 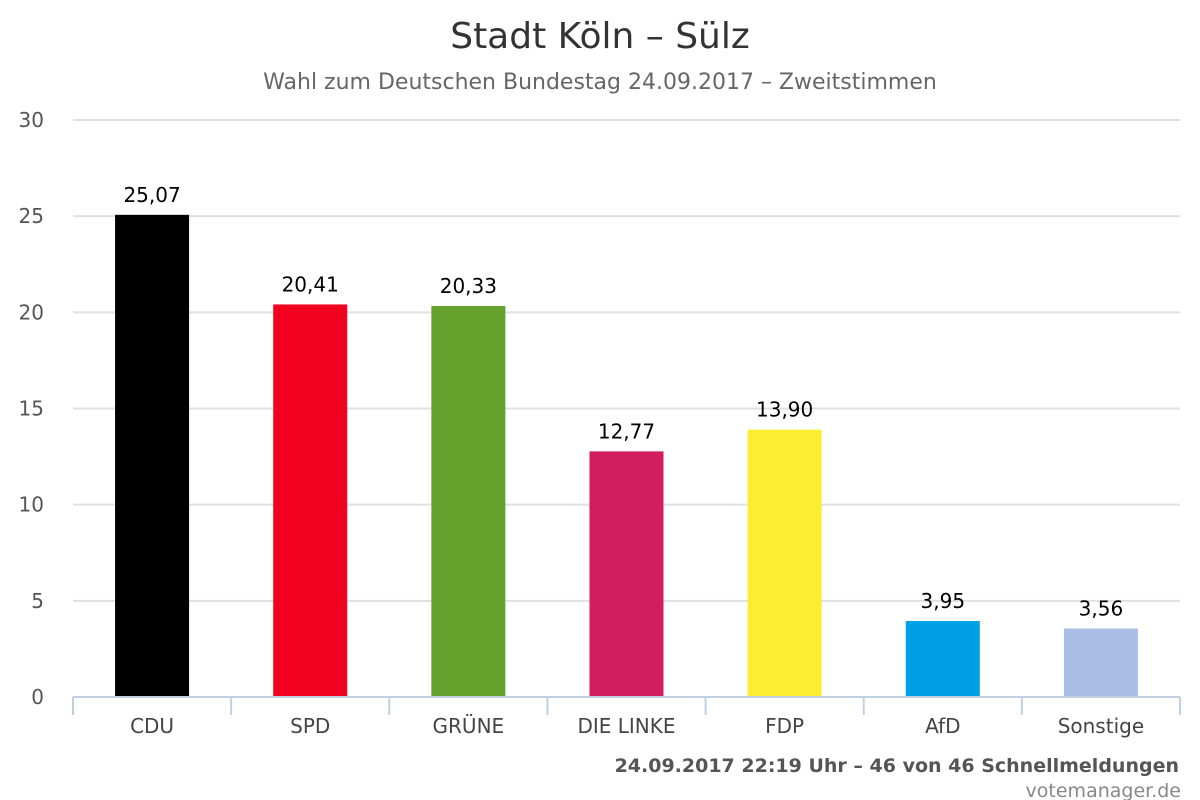 What do you see at coordinates (1101, 609) in the screenshot?
I see `data-label: 3,56` at bounding box center [1101, 609].